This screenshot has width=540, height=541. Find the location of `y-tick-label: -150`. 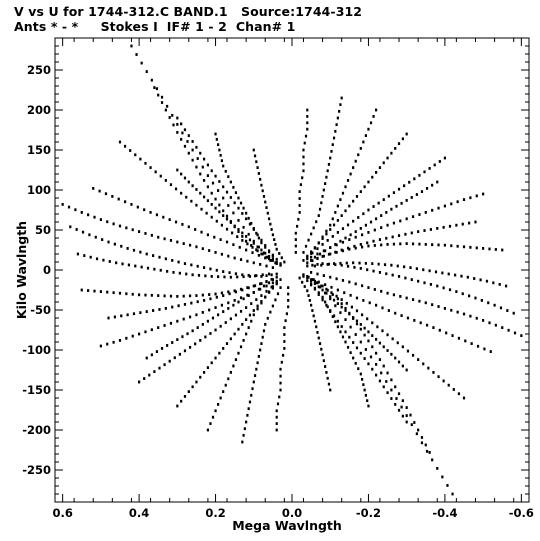

y-tick-label: -150 is located at coordinates (36, 390).